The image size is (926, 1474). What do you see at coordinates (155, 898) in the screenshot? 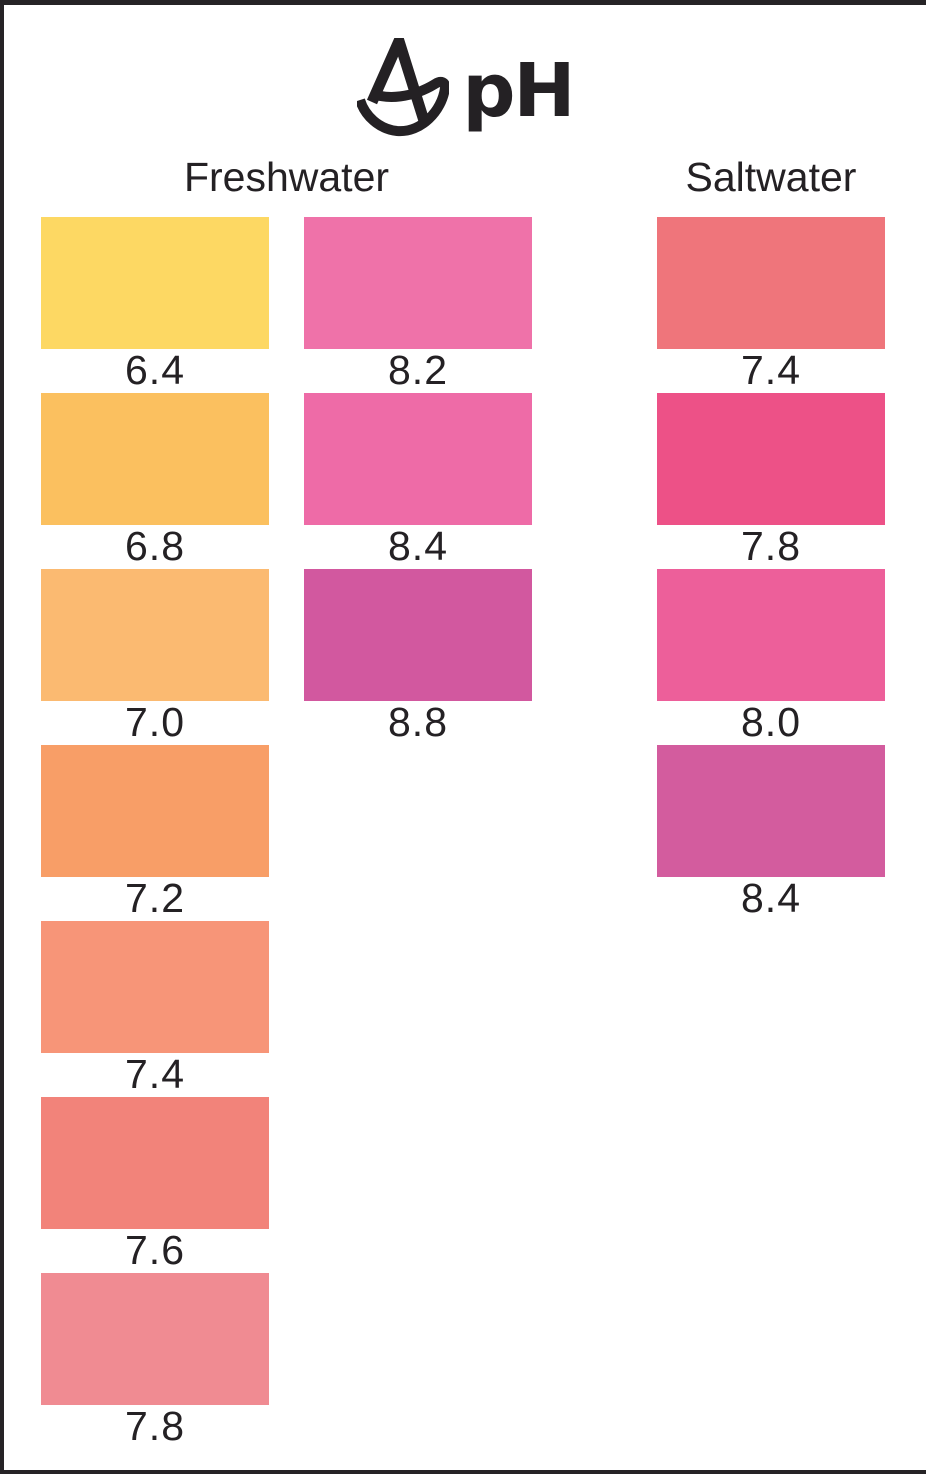
I see `ph-value-label: 7.2` at bounding box center [155, 898].